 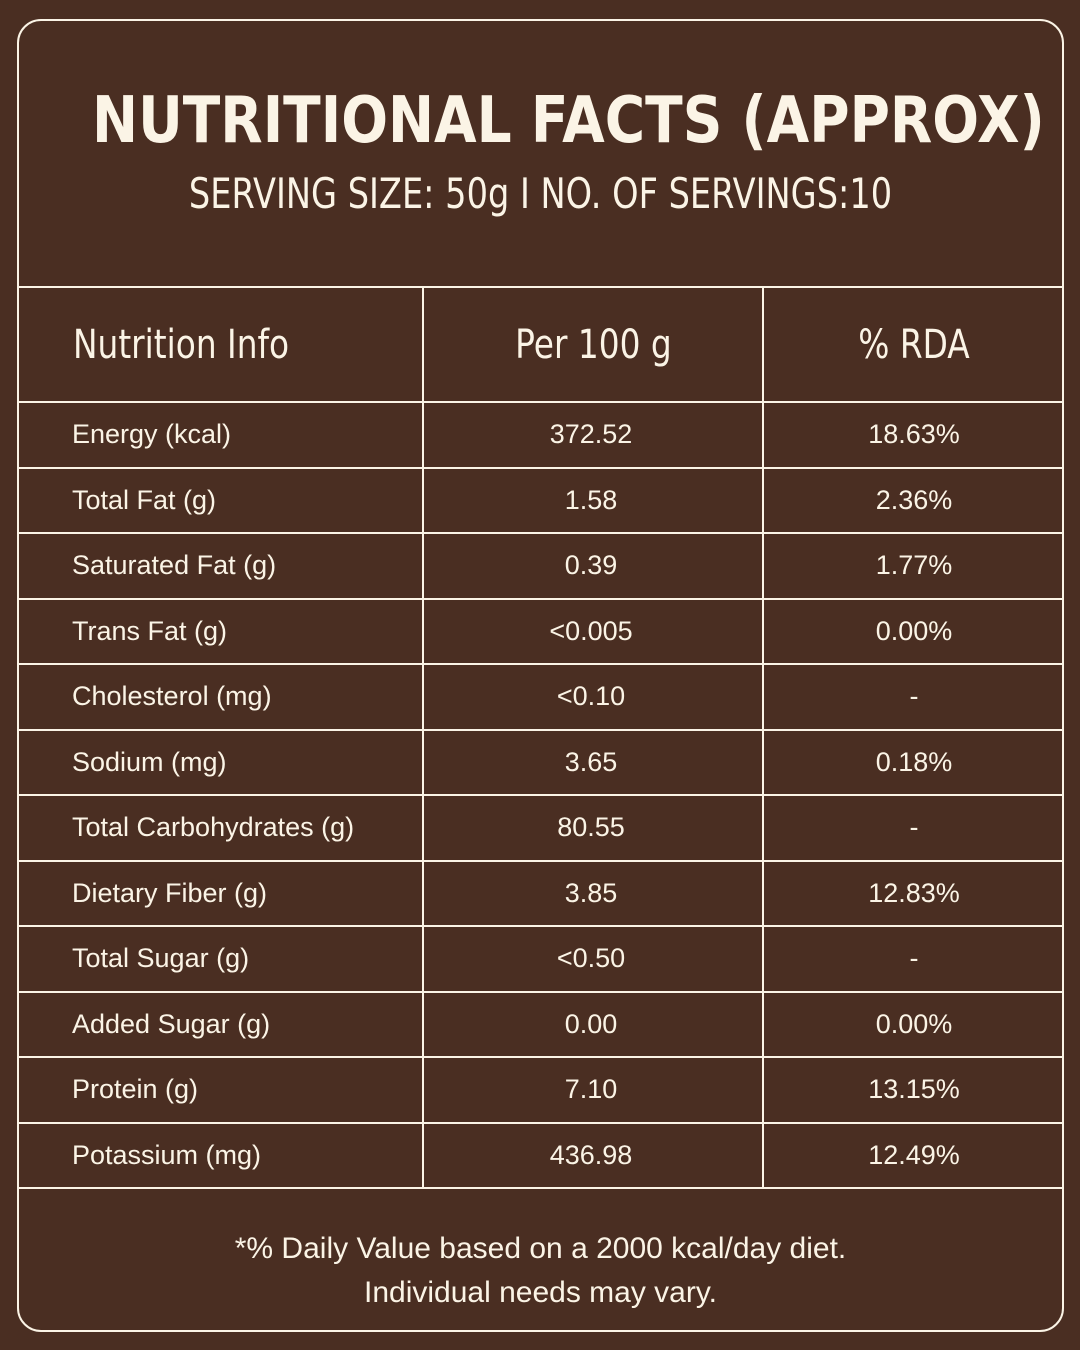 I want to click on table-row: Total Fat (g) 1.58 2.36%, so click(x=540, y=500).